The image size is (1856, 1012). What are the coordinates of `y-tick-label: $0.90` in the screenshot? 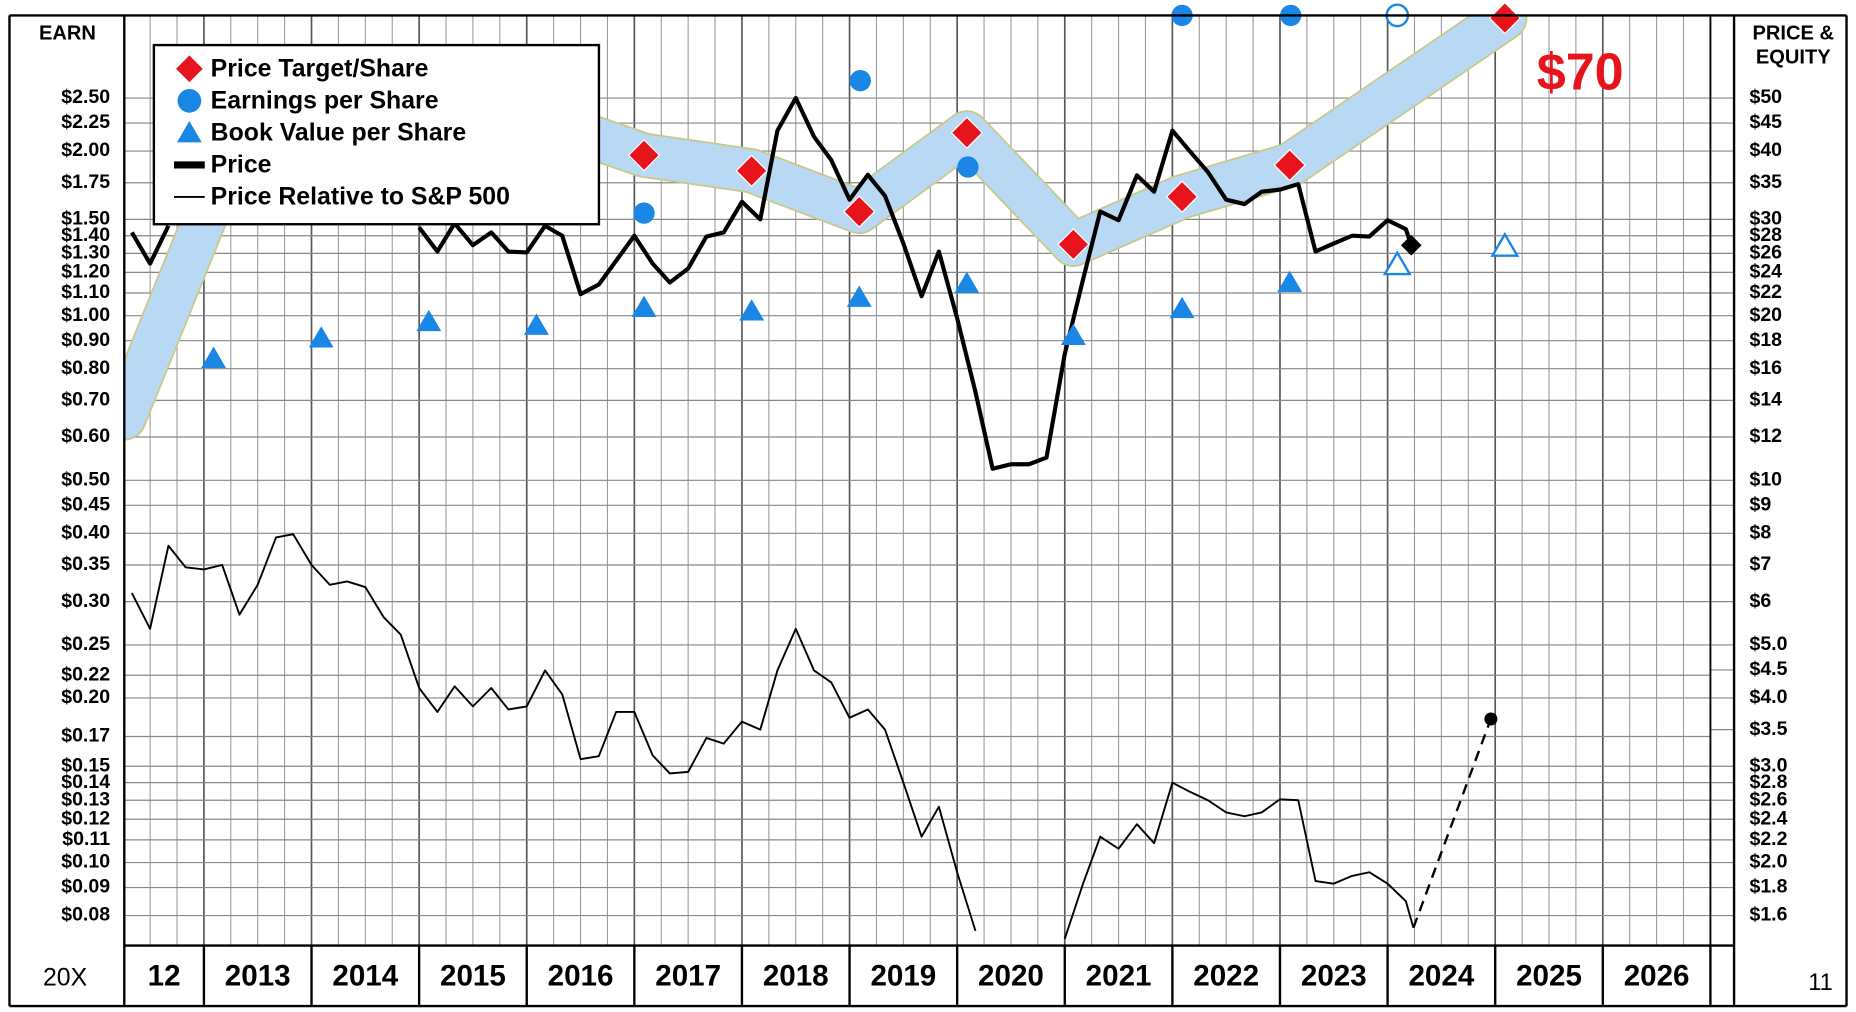 It's located at (85, 340).